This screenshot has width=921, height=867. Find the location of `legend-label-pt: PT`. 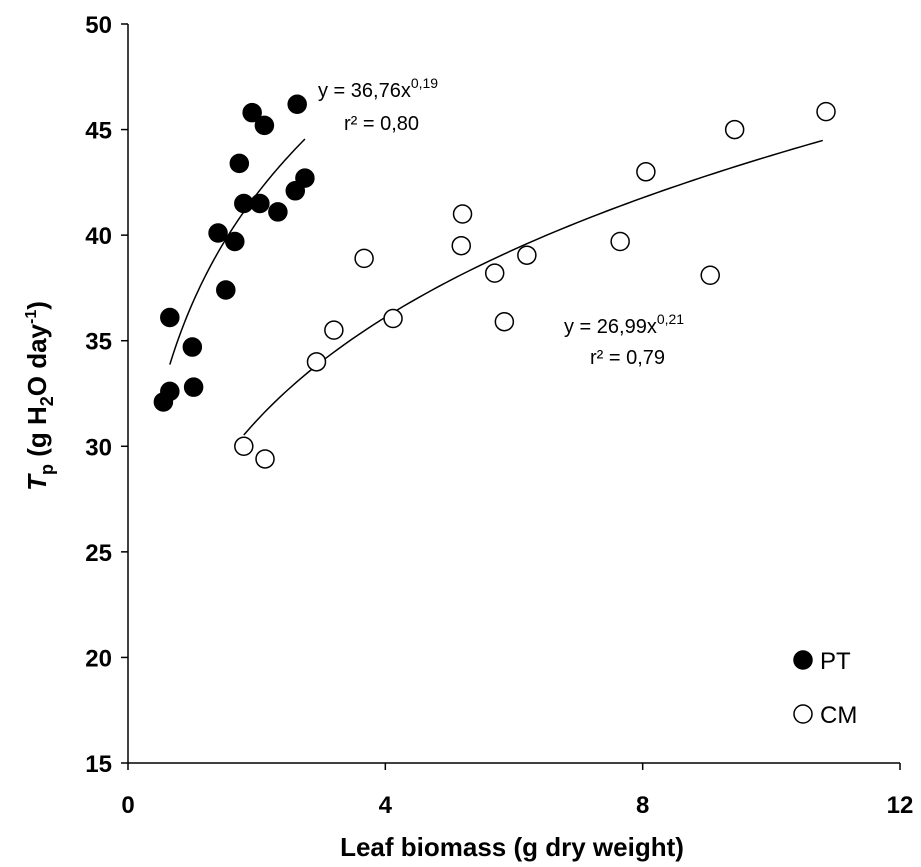

legend-label-pt: PT is located at coordinates (835, 661).